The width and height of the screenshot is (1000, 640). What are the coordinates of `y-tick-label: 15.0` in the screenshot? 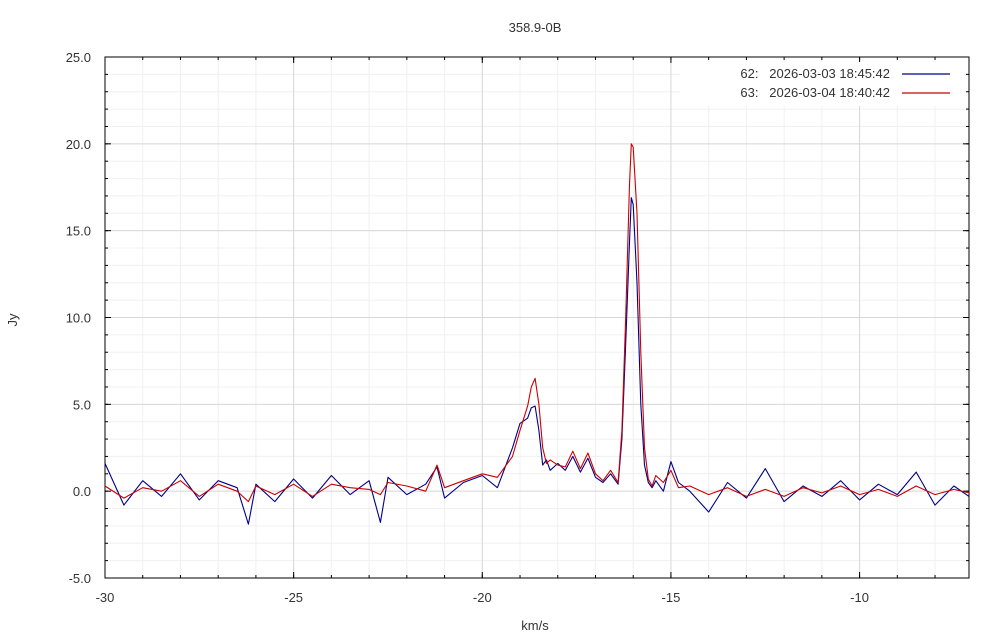 It's located at (78, 231).